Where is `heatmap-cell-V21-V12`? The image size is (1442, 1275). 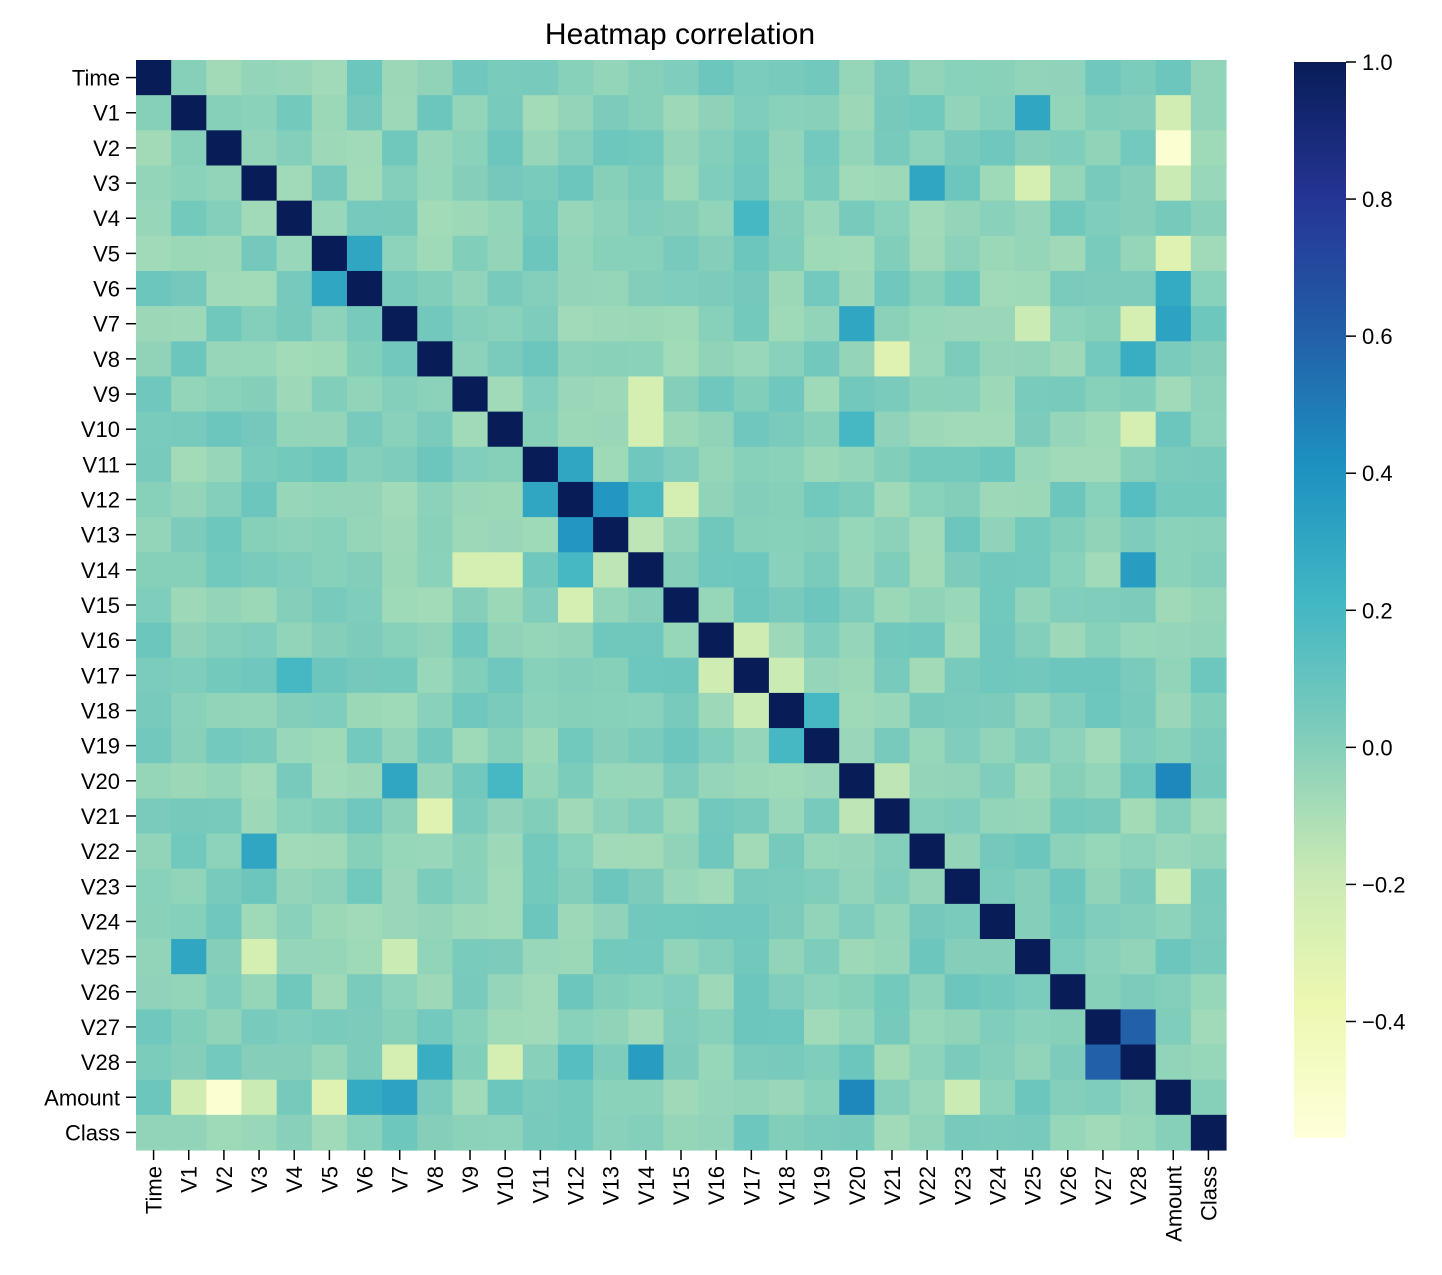
heatmap-cell-V21-V12 is located at coordinates (575, 816).